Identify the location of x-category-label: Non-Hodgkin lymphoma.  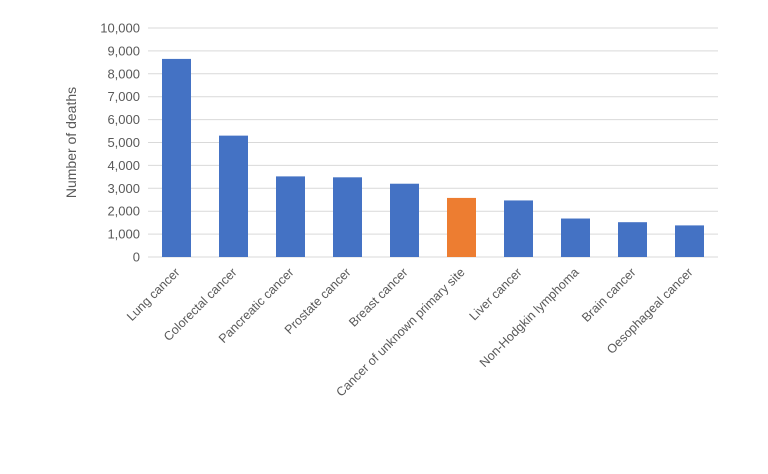
(529, 317).